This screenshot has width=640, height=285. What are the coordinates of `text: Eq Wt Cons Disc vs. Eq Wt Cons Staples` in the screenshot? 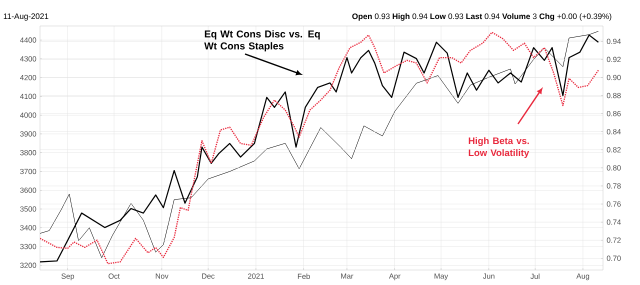 It's located at (262, 41).